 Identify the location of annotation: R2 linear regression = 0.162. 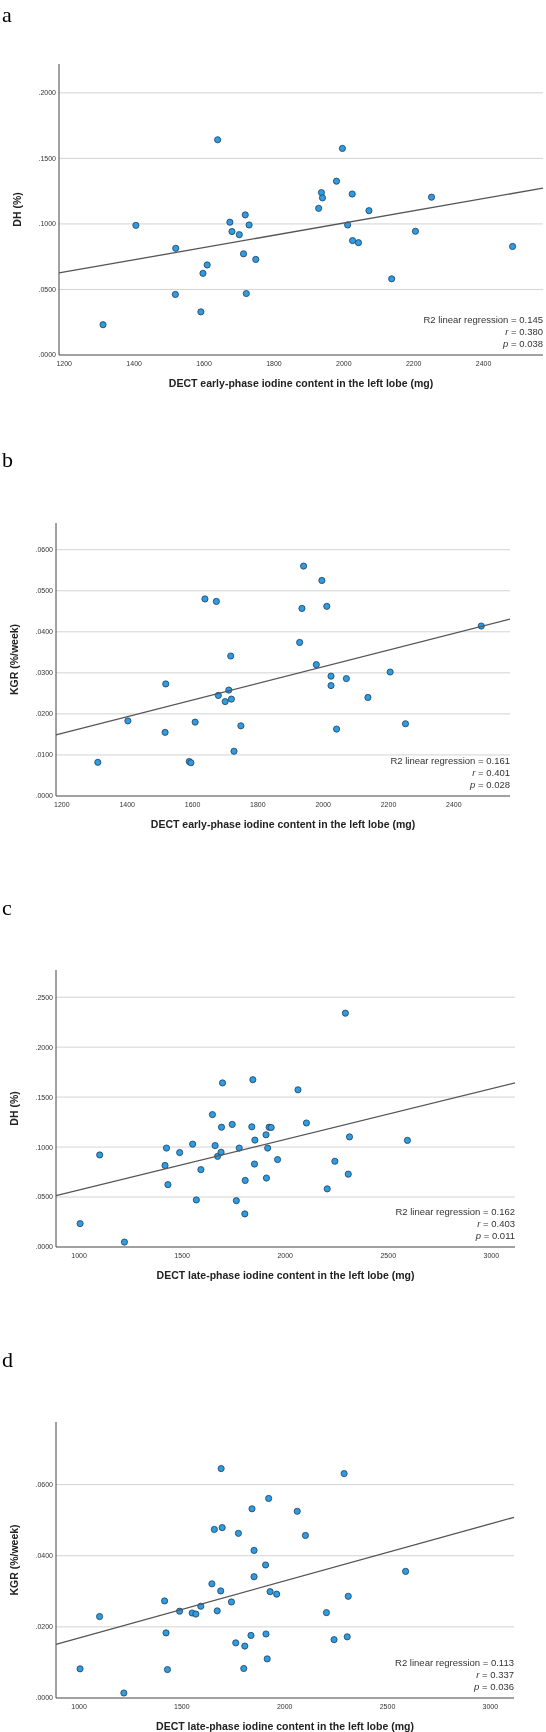
(455, 1211).